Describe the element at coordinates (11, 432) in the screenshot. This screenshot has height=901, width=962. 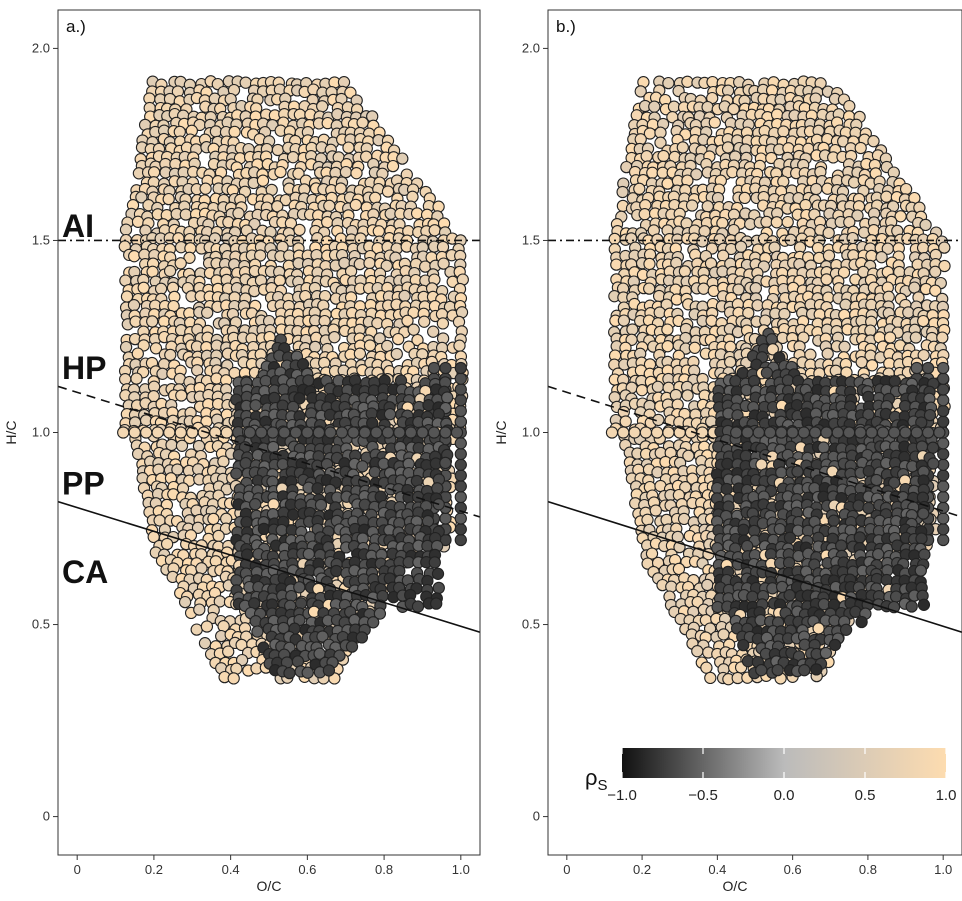
I see `y-axis-label: H/C` at that location.